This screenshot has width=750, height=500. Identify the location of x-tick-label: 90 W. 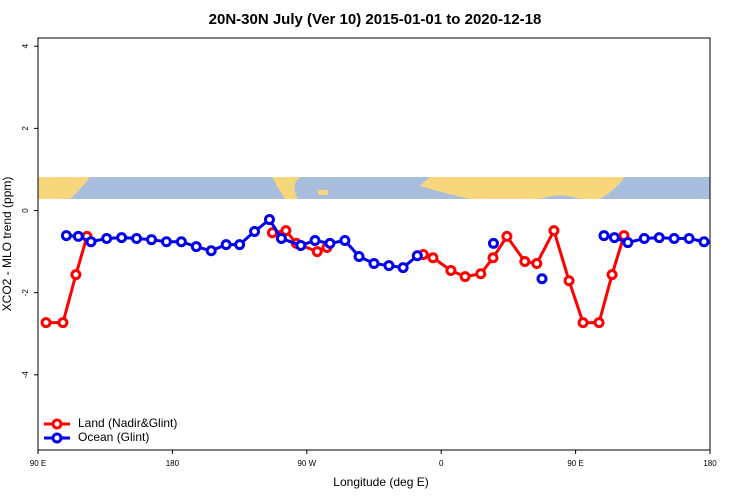
(306, 463).